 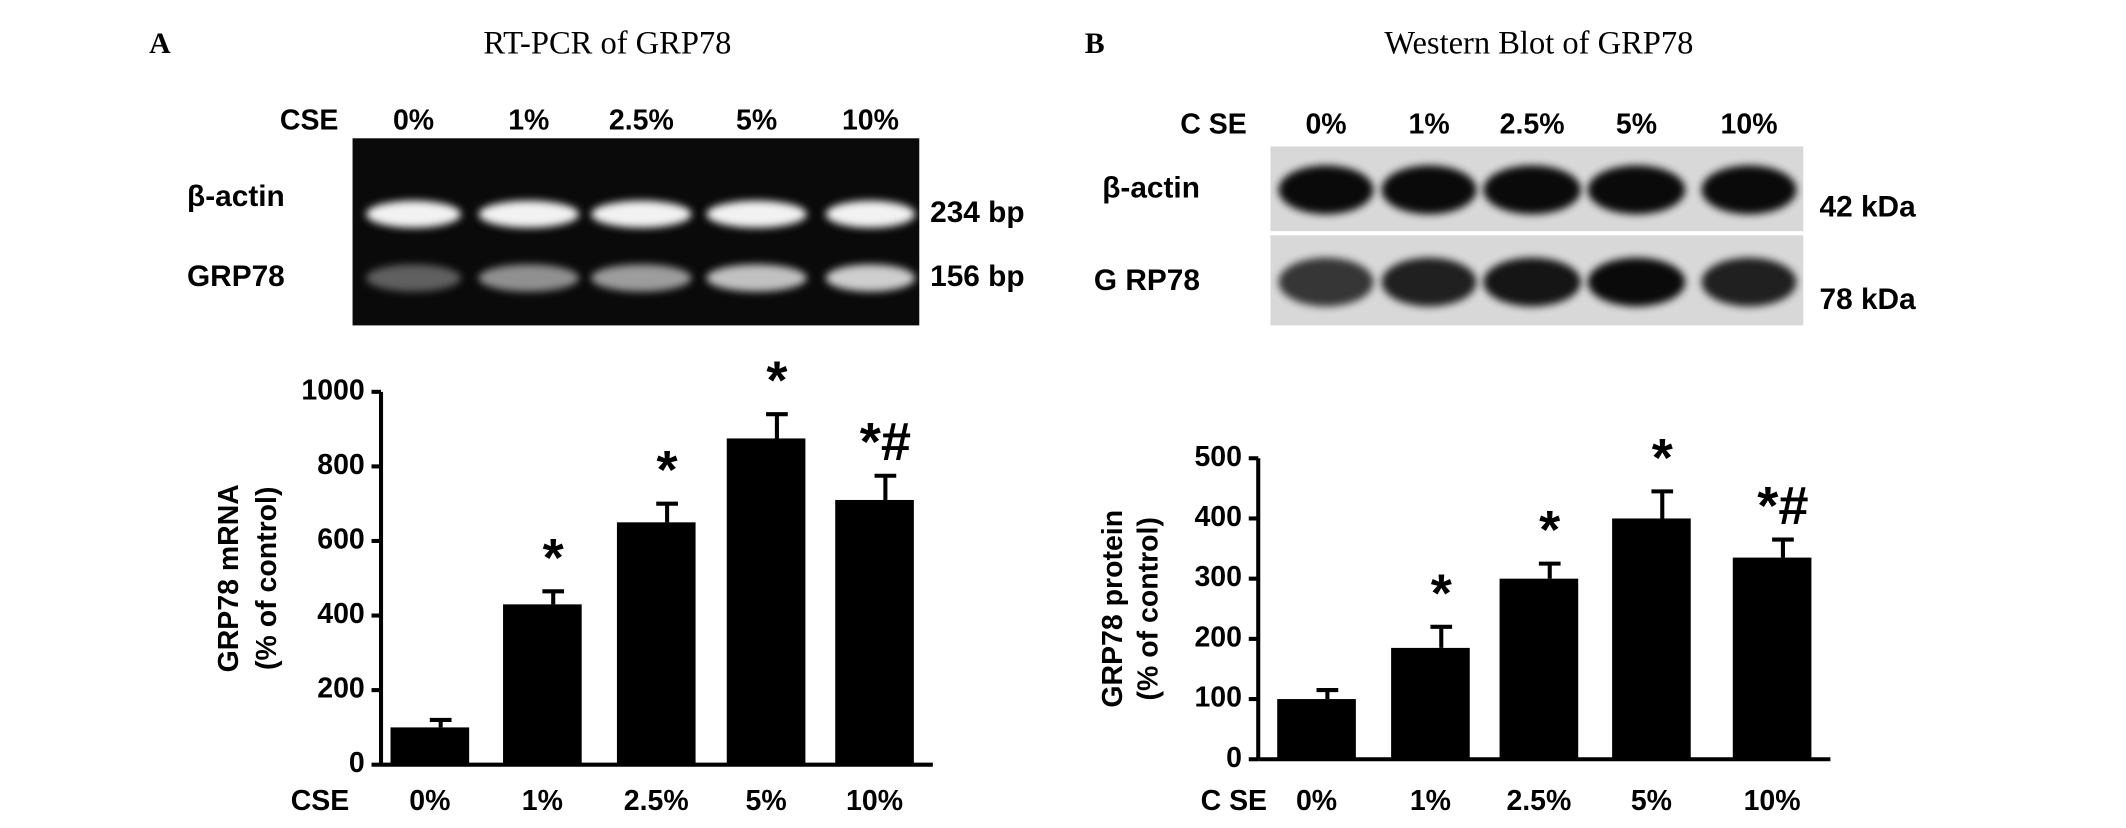 I want to click on category-header: CSE, so click(x=320, y=801).